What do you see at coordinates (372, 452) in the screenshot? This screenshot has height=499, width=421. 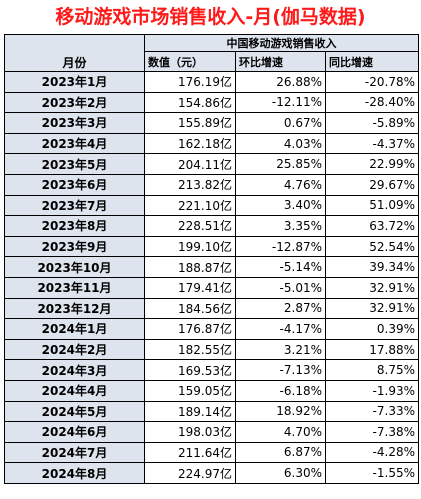 I see `yoy-cell: -4.28%` at bounding box center [372, 452].